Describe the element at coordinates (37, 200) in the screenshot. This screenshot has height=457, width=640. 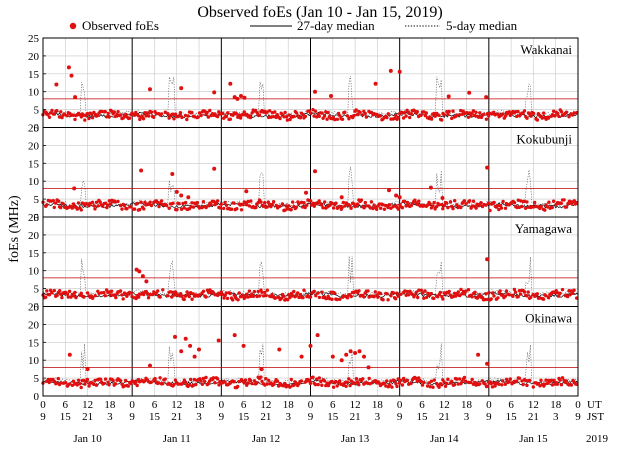
I see `y-tick-label: 5` at that location.